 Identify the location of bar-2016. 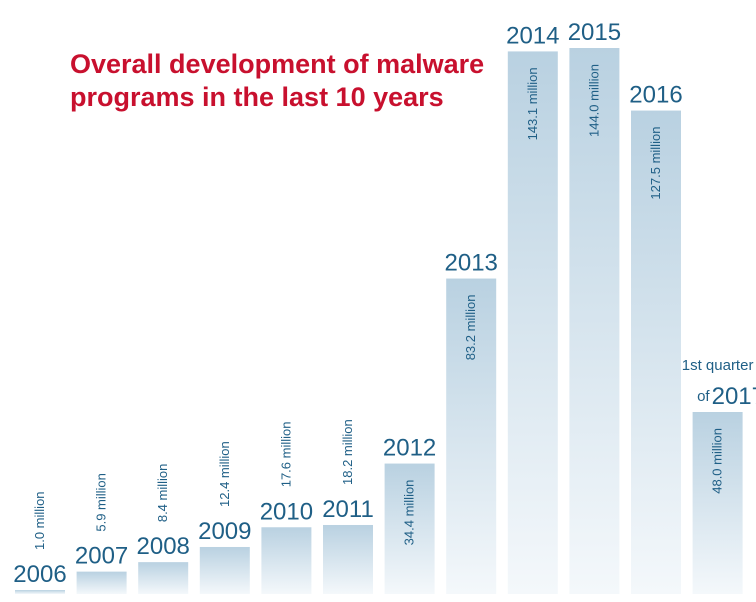
(656, 352).